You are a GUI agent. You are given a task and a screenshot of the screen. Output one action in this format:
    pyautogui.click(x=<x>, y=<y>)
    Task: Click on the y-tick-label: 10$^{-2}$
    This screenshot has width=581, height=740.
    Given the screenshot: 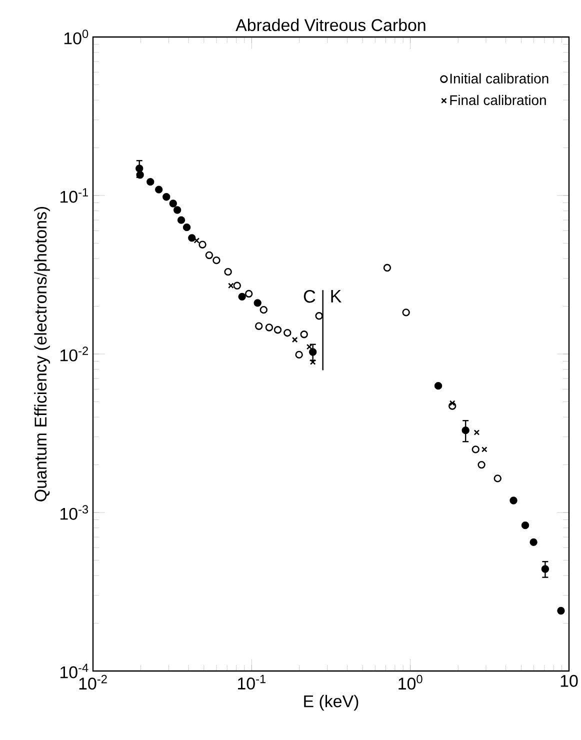 What is the action you would take?
    pyautogui.click(x=74, y=354)
    